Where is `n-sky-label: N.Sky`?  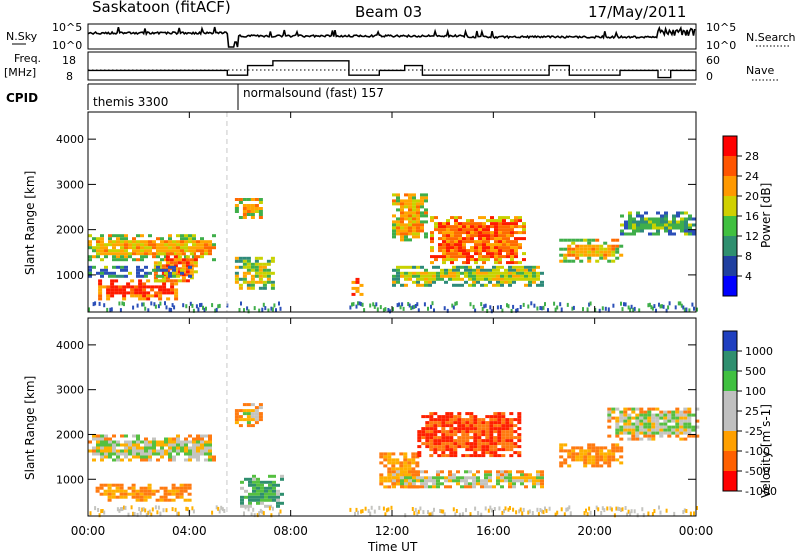 n-sky-label: N.Sky is located at coordinates (22, 36).